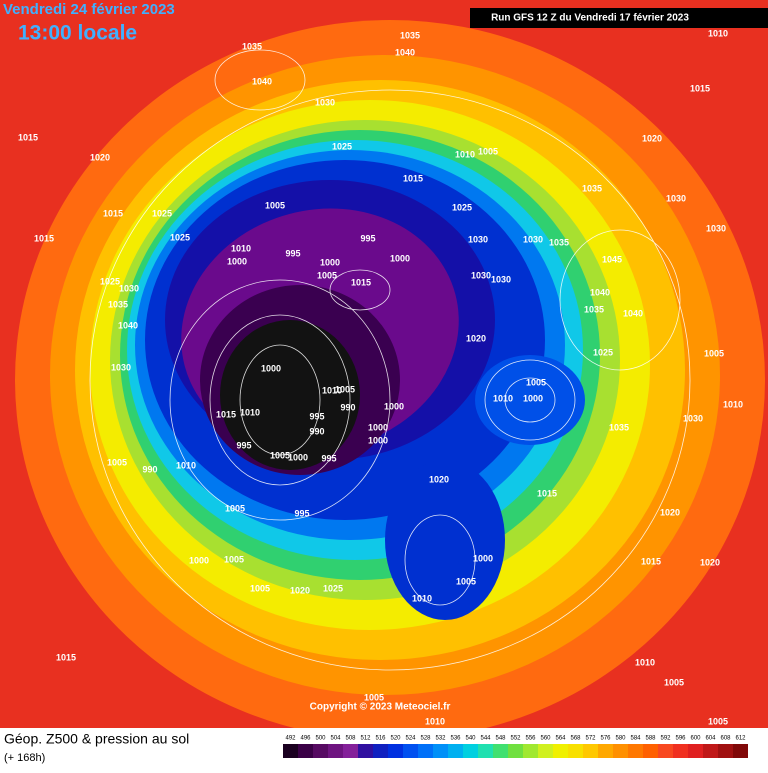 This screenshot has width=768, height=773. I want to click on colorbar-label: 576, so click(605, 739).